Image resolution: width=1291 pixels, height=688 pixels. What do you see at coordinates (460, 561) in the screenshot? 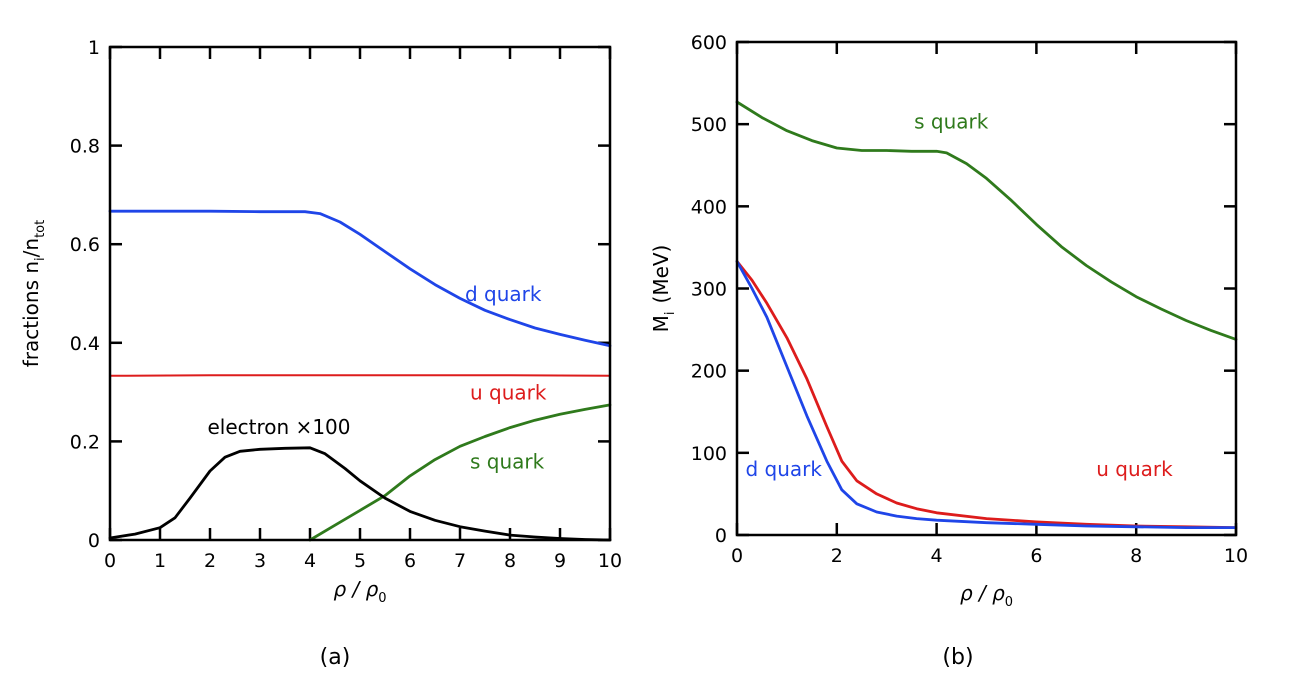
I see `x-tick-label: 7` at bounding box center [460, 561].